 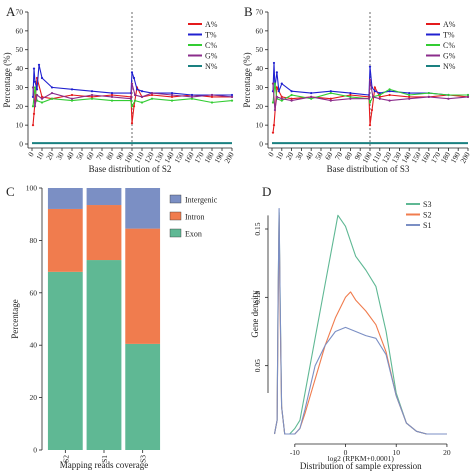 What do you see at coordinates (21, 144) in the screenshot?
I see `y-tick-label: 0` at bounding box center [21, 144].